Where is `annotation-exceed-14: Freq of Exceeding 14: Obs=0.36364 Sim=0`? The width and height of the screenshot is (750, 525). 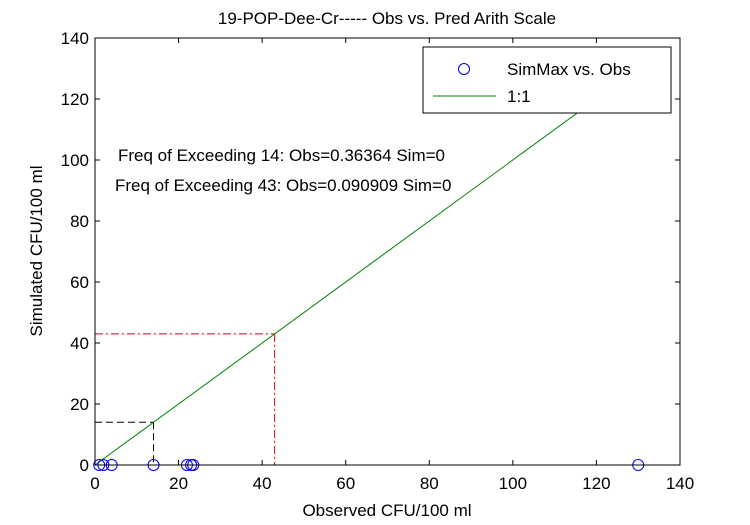
annotation-exceed-14: Freq of Exceeding 14: Obs=0.36364 Sim=0 is located at coordinates (281, 155).